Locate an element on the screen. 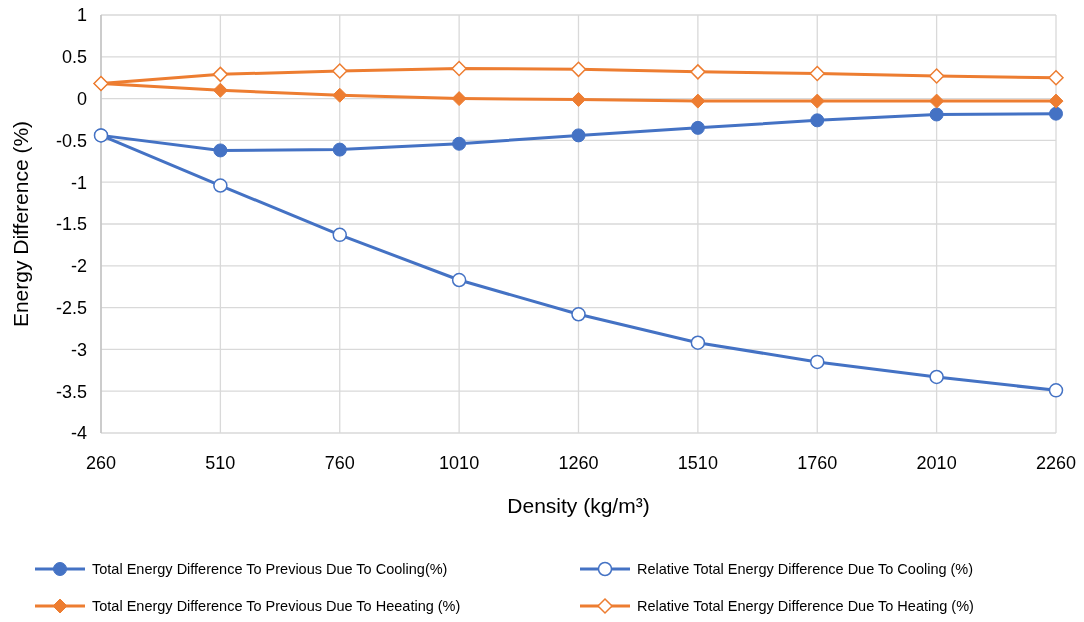 The image size is (1084, 622). legend-label: Relative Total Energy Difference Due To Cooling (%) is located at coordinates (805, 569).